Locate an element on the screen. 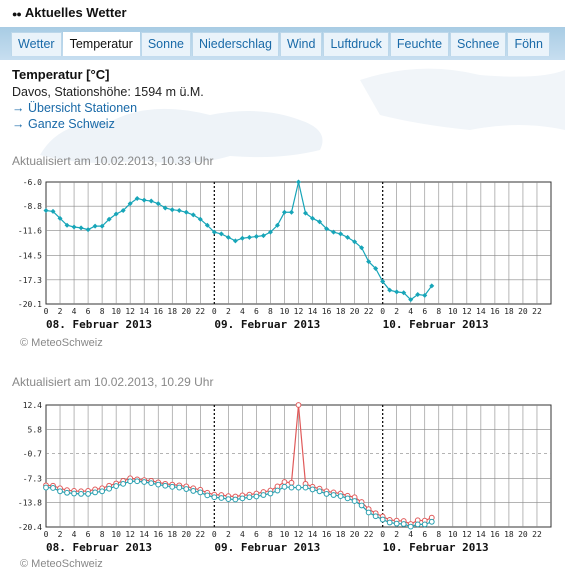 The image size is (565, 570). tab-temperatur: Temperatur is located at coordinates (101, 44).